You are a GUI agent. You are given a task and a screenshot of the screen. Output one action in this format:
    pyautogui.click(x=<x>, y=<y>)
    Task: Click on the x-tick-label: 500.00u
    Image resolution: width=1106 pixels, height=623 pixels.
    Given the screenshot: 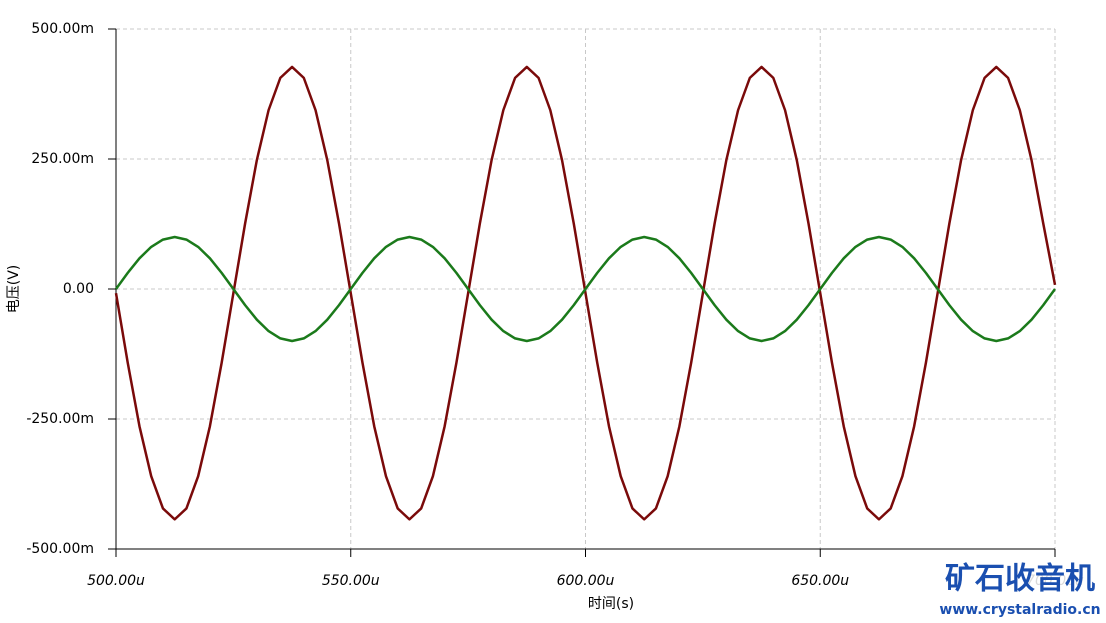 What is the action you would take?
    pyautogui.click(x=116, y=581)
    